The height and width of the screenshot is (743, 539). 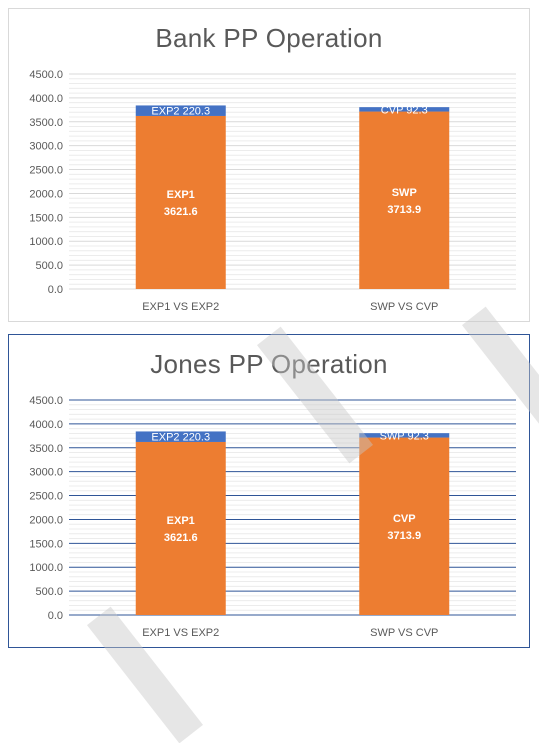 What do you see at coordinates (269, 364) in the screenshot?
I see `chart-title: Jones PP Operation` at bounding box center [269, 364].